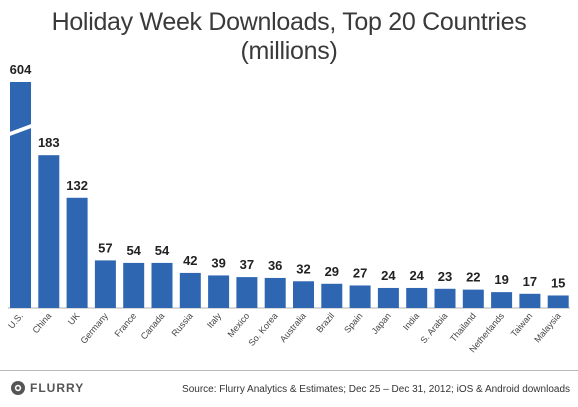 The image size is (578, 407). Describe the element at coordinates (275, 265) in the screenshot. I see `value-label-so-korea: 36` at that location.